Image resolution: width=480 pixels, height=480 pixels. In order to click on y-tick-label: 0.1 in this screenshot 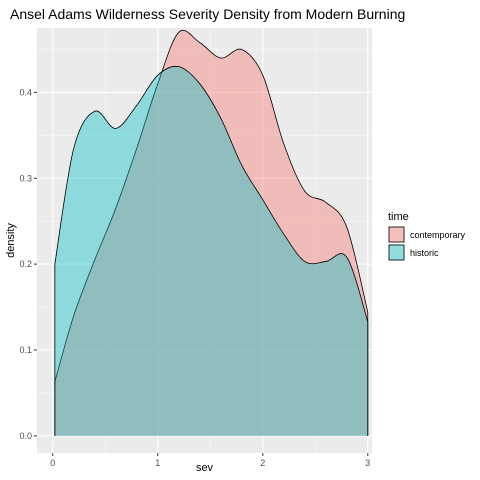, I will do `click(25, 350)`.